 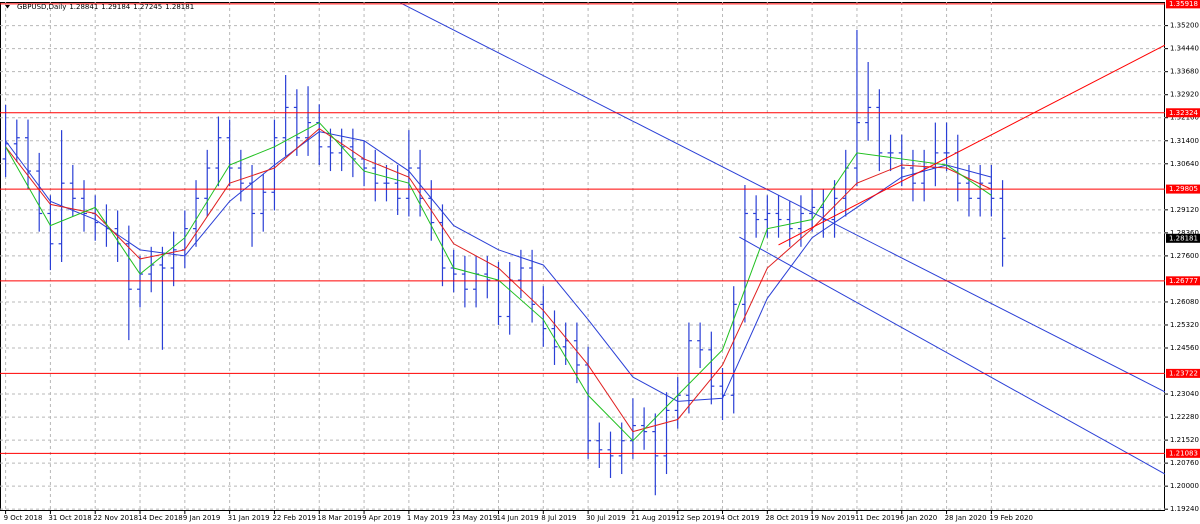 I want to click on header-value: 1.28181, so click(x=179, y=7).